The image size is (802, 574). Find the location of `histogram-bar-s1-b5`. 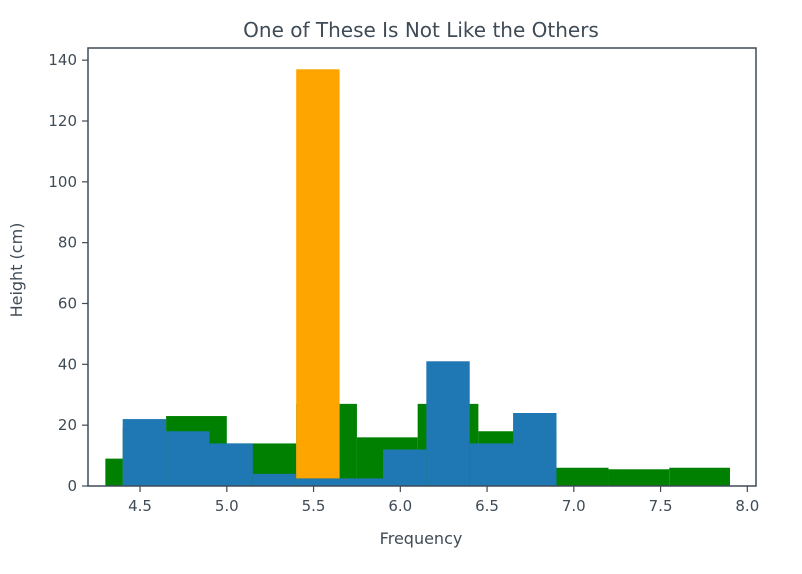

histogram-bar-s1-b5 is located at coordinates (361, 482).